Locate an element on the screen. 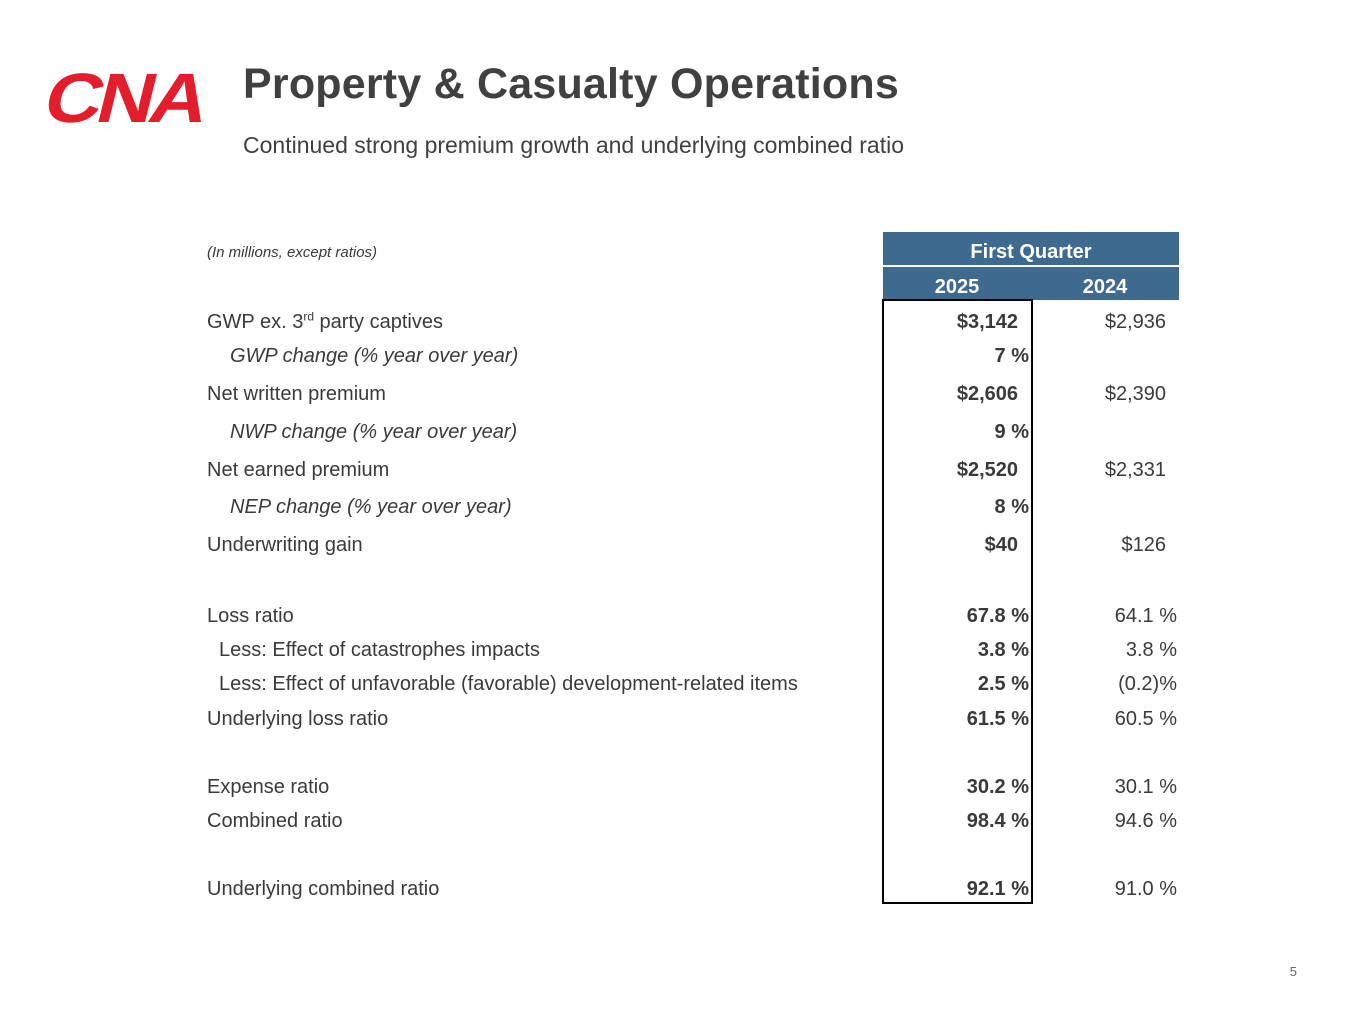 This screenshot has height=1024, width=1365. table-row: Net written premium $2,606 $2,390 is located at coordinates (682, 394).